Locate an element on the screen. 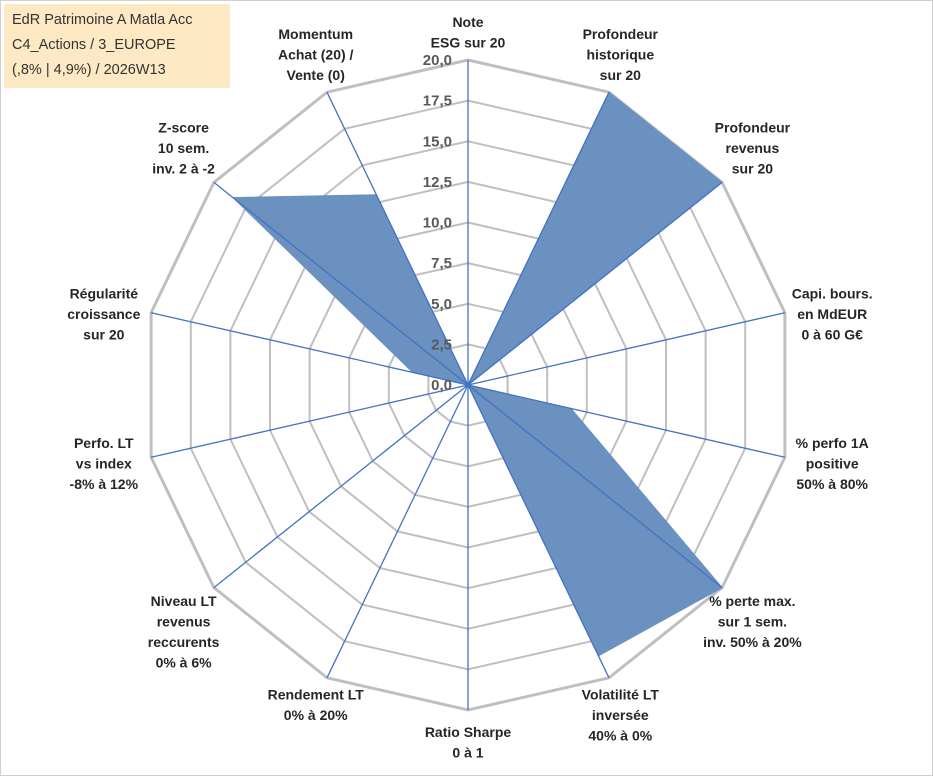 The image size is (933, 776). axis-label: Rendement LT 0% à 20% is located at coordinates (316, 705).